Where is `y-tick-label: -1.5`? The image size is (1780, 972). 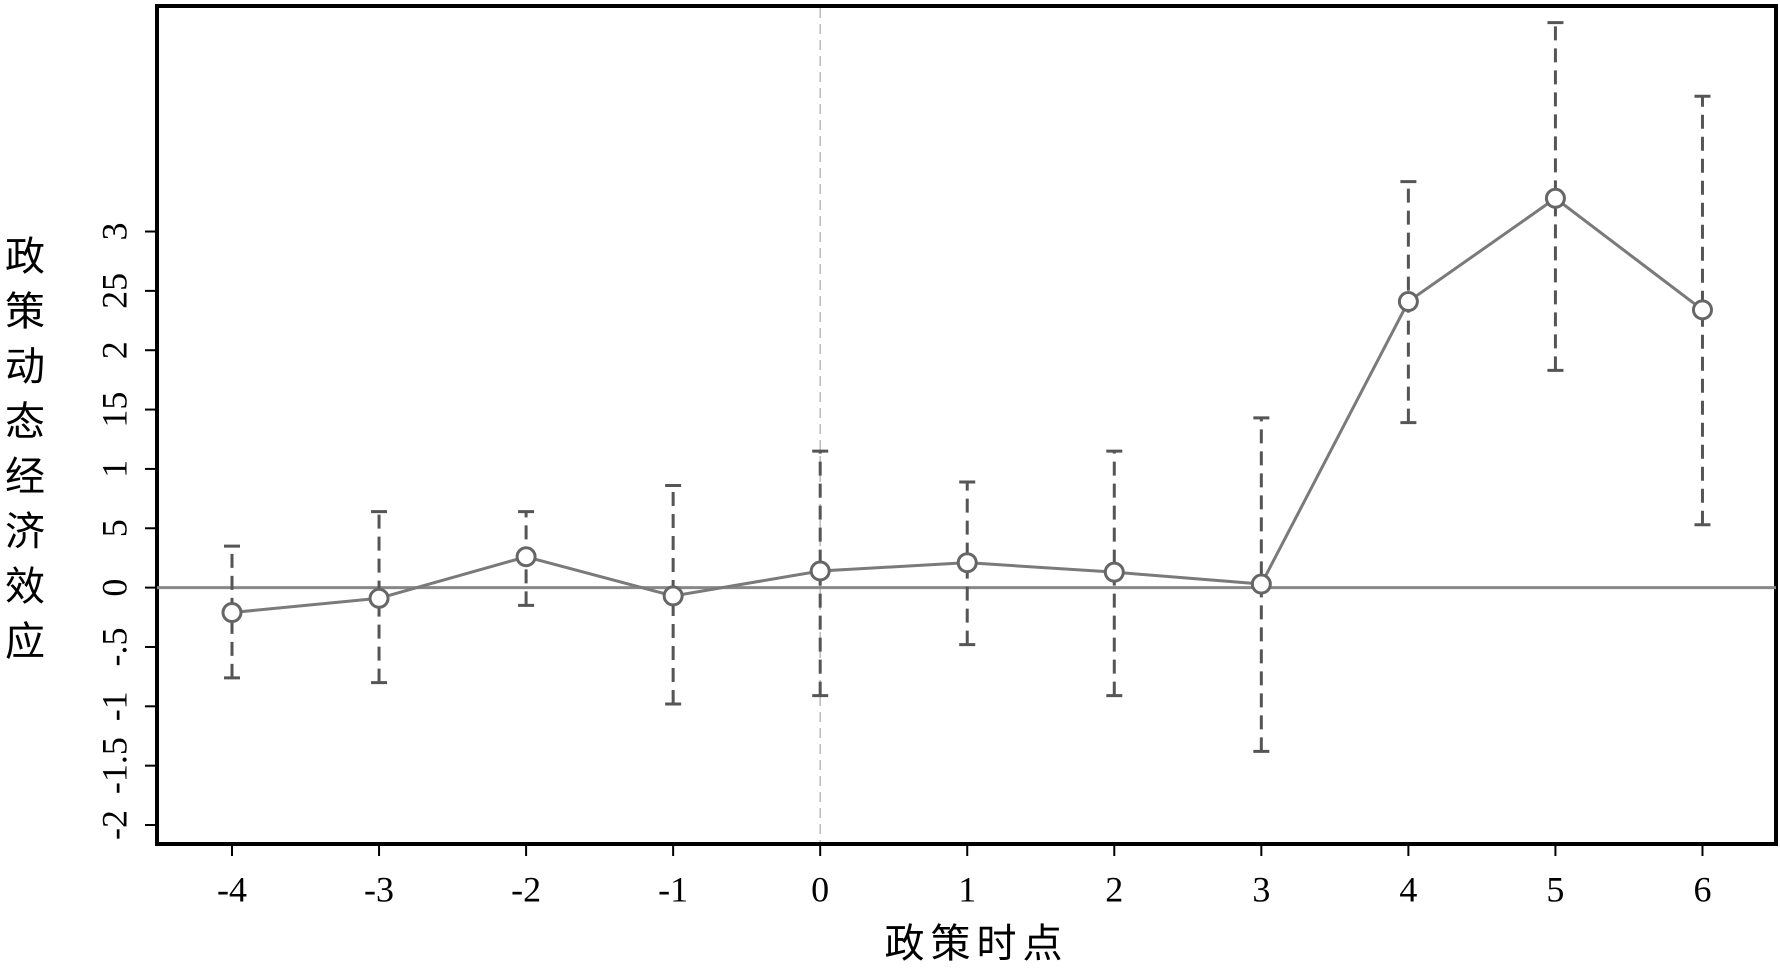
y-tick-label: -1.5 is located at coordinates (114, 765).